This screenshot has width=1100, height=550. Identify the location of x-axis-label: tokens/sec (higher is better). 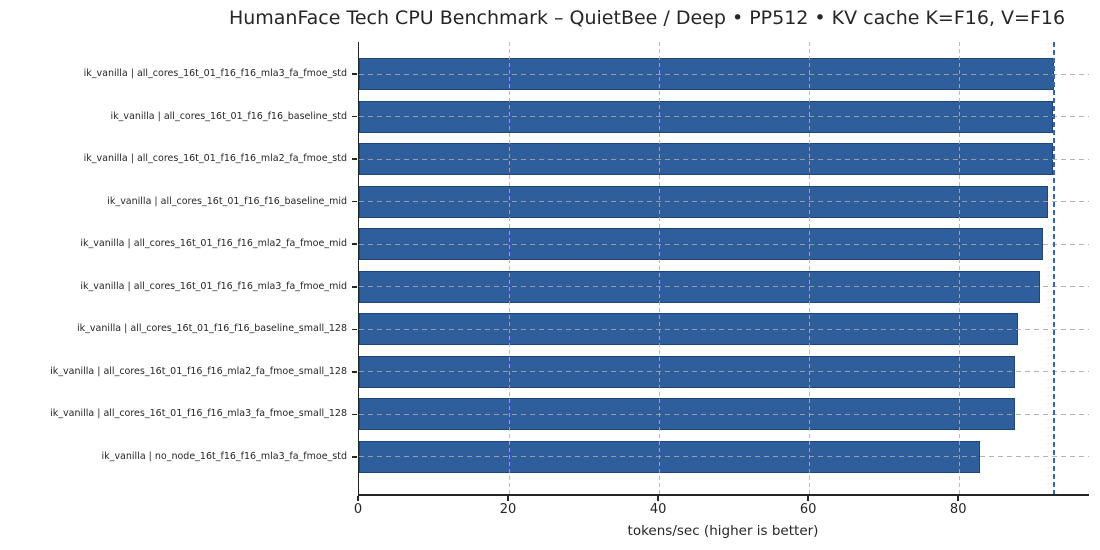
(723, 531).